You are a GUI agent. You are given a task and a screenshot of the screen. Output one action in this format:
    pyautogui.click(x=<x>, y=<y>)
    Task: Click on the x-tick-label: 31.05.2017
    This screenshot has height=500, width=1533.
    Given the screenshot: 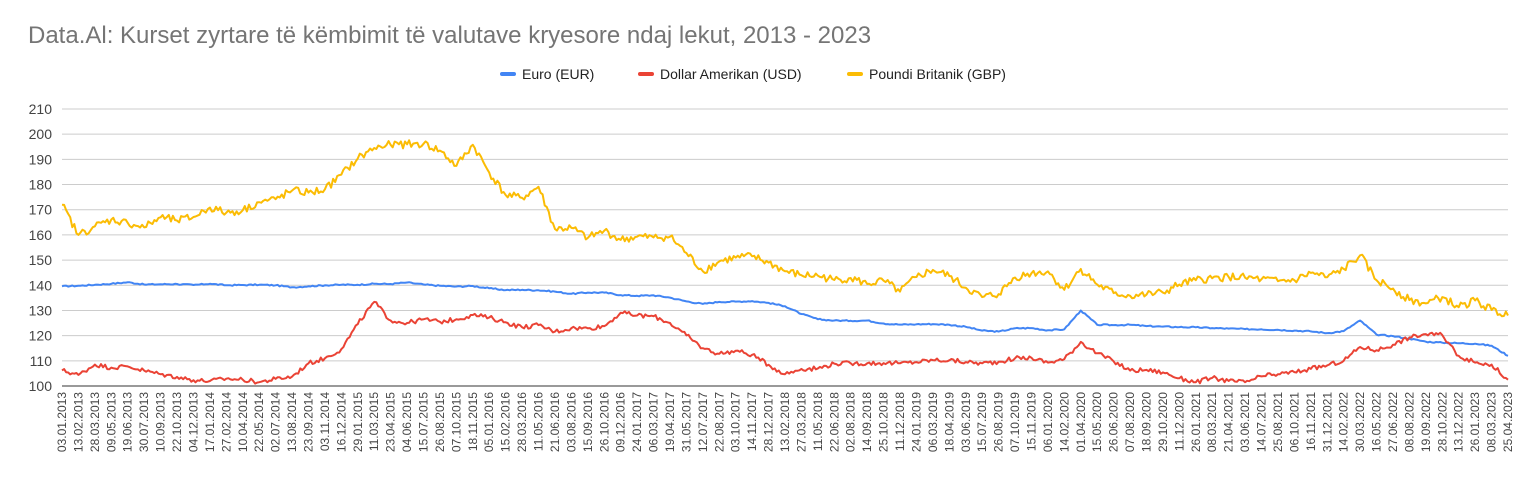 What is the action you would take?
    pyautogui.click(x=686, y=422)
    